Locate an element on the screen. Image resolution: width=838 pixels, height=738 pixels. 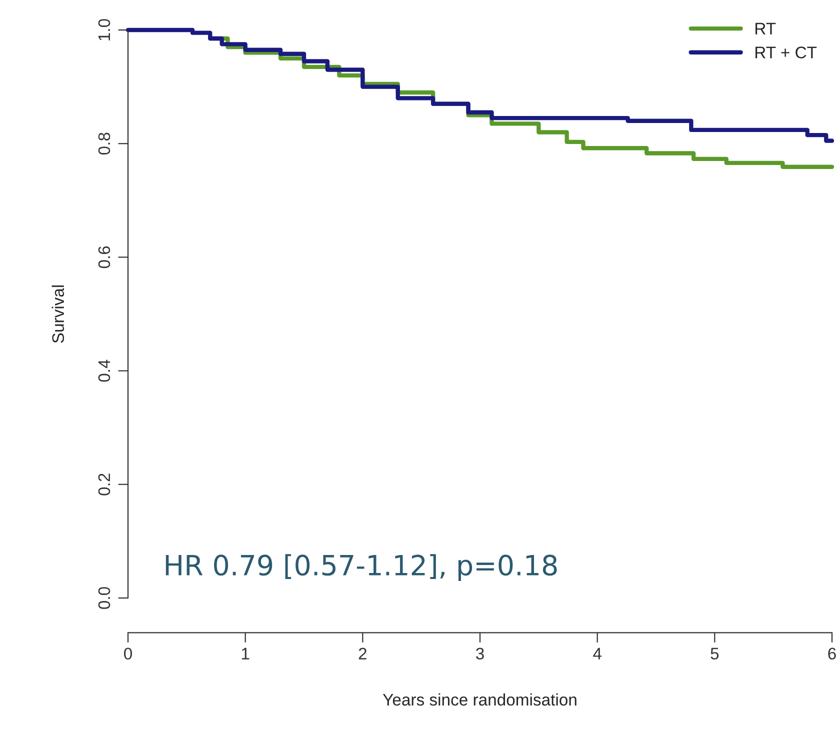
y-tick-label: 1.0 is located at coordinates (104, 29).